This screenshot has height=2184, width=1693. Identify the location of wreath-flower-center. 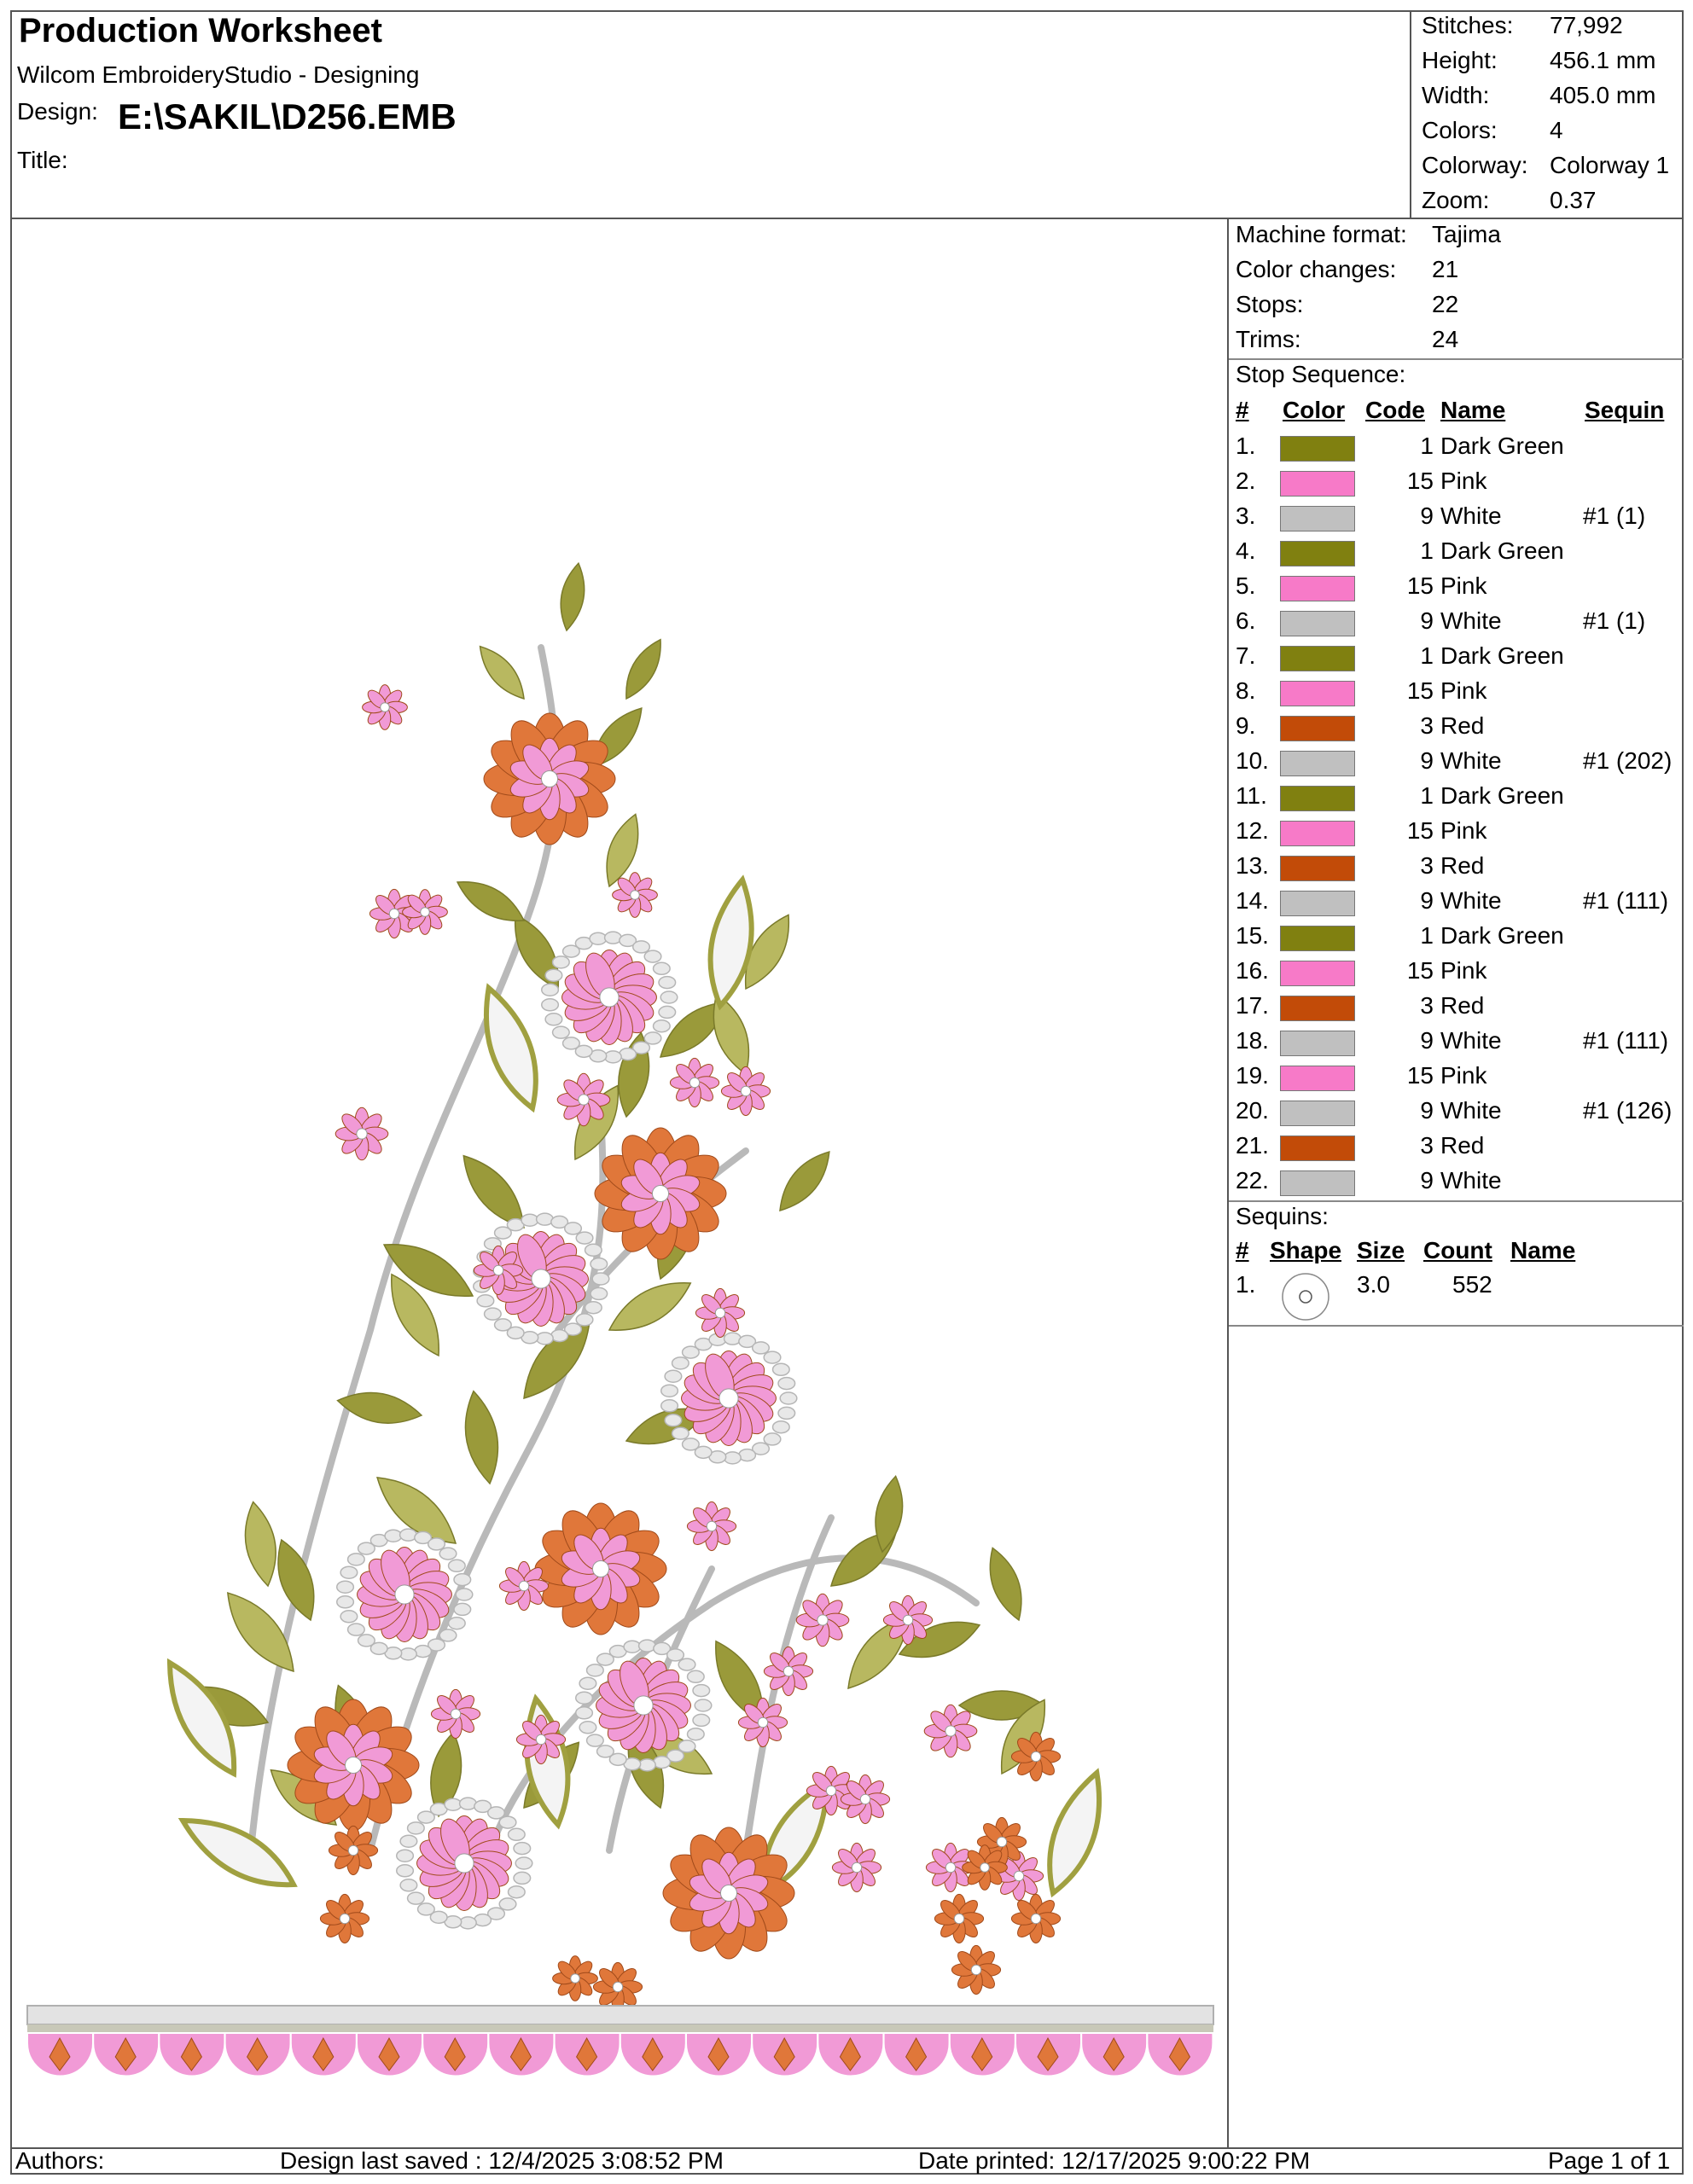
(643, 1705).